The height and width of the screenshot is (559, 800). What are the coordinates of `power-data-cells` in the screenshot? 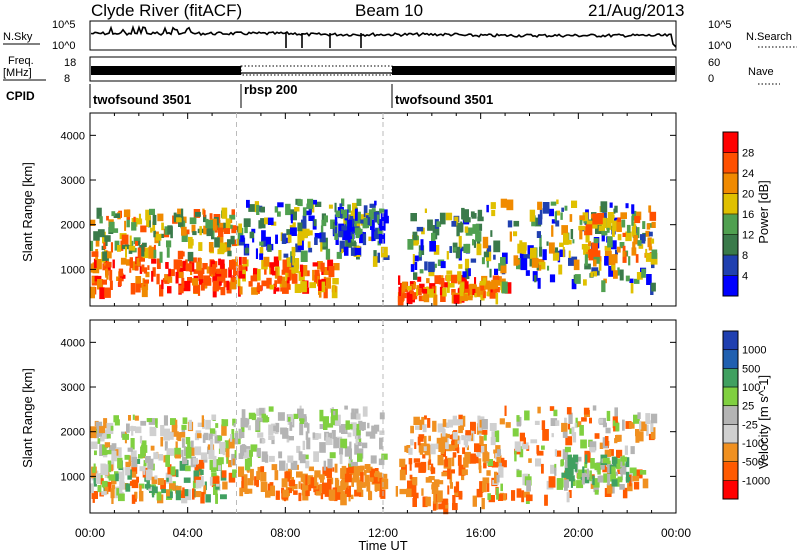 It's located at (374, 252).